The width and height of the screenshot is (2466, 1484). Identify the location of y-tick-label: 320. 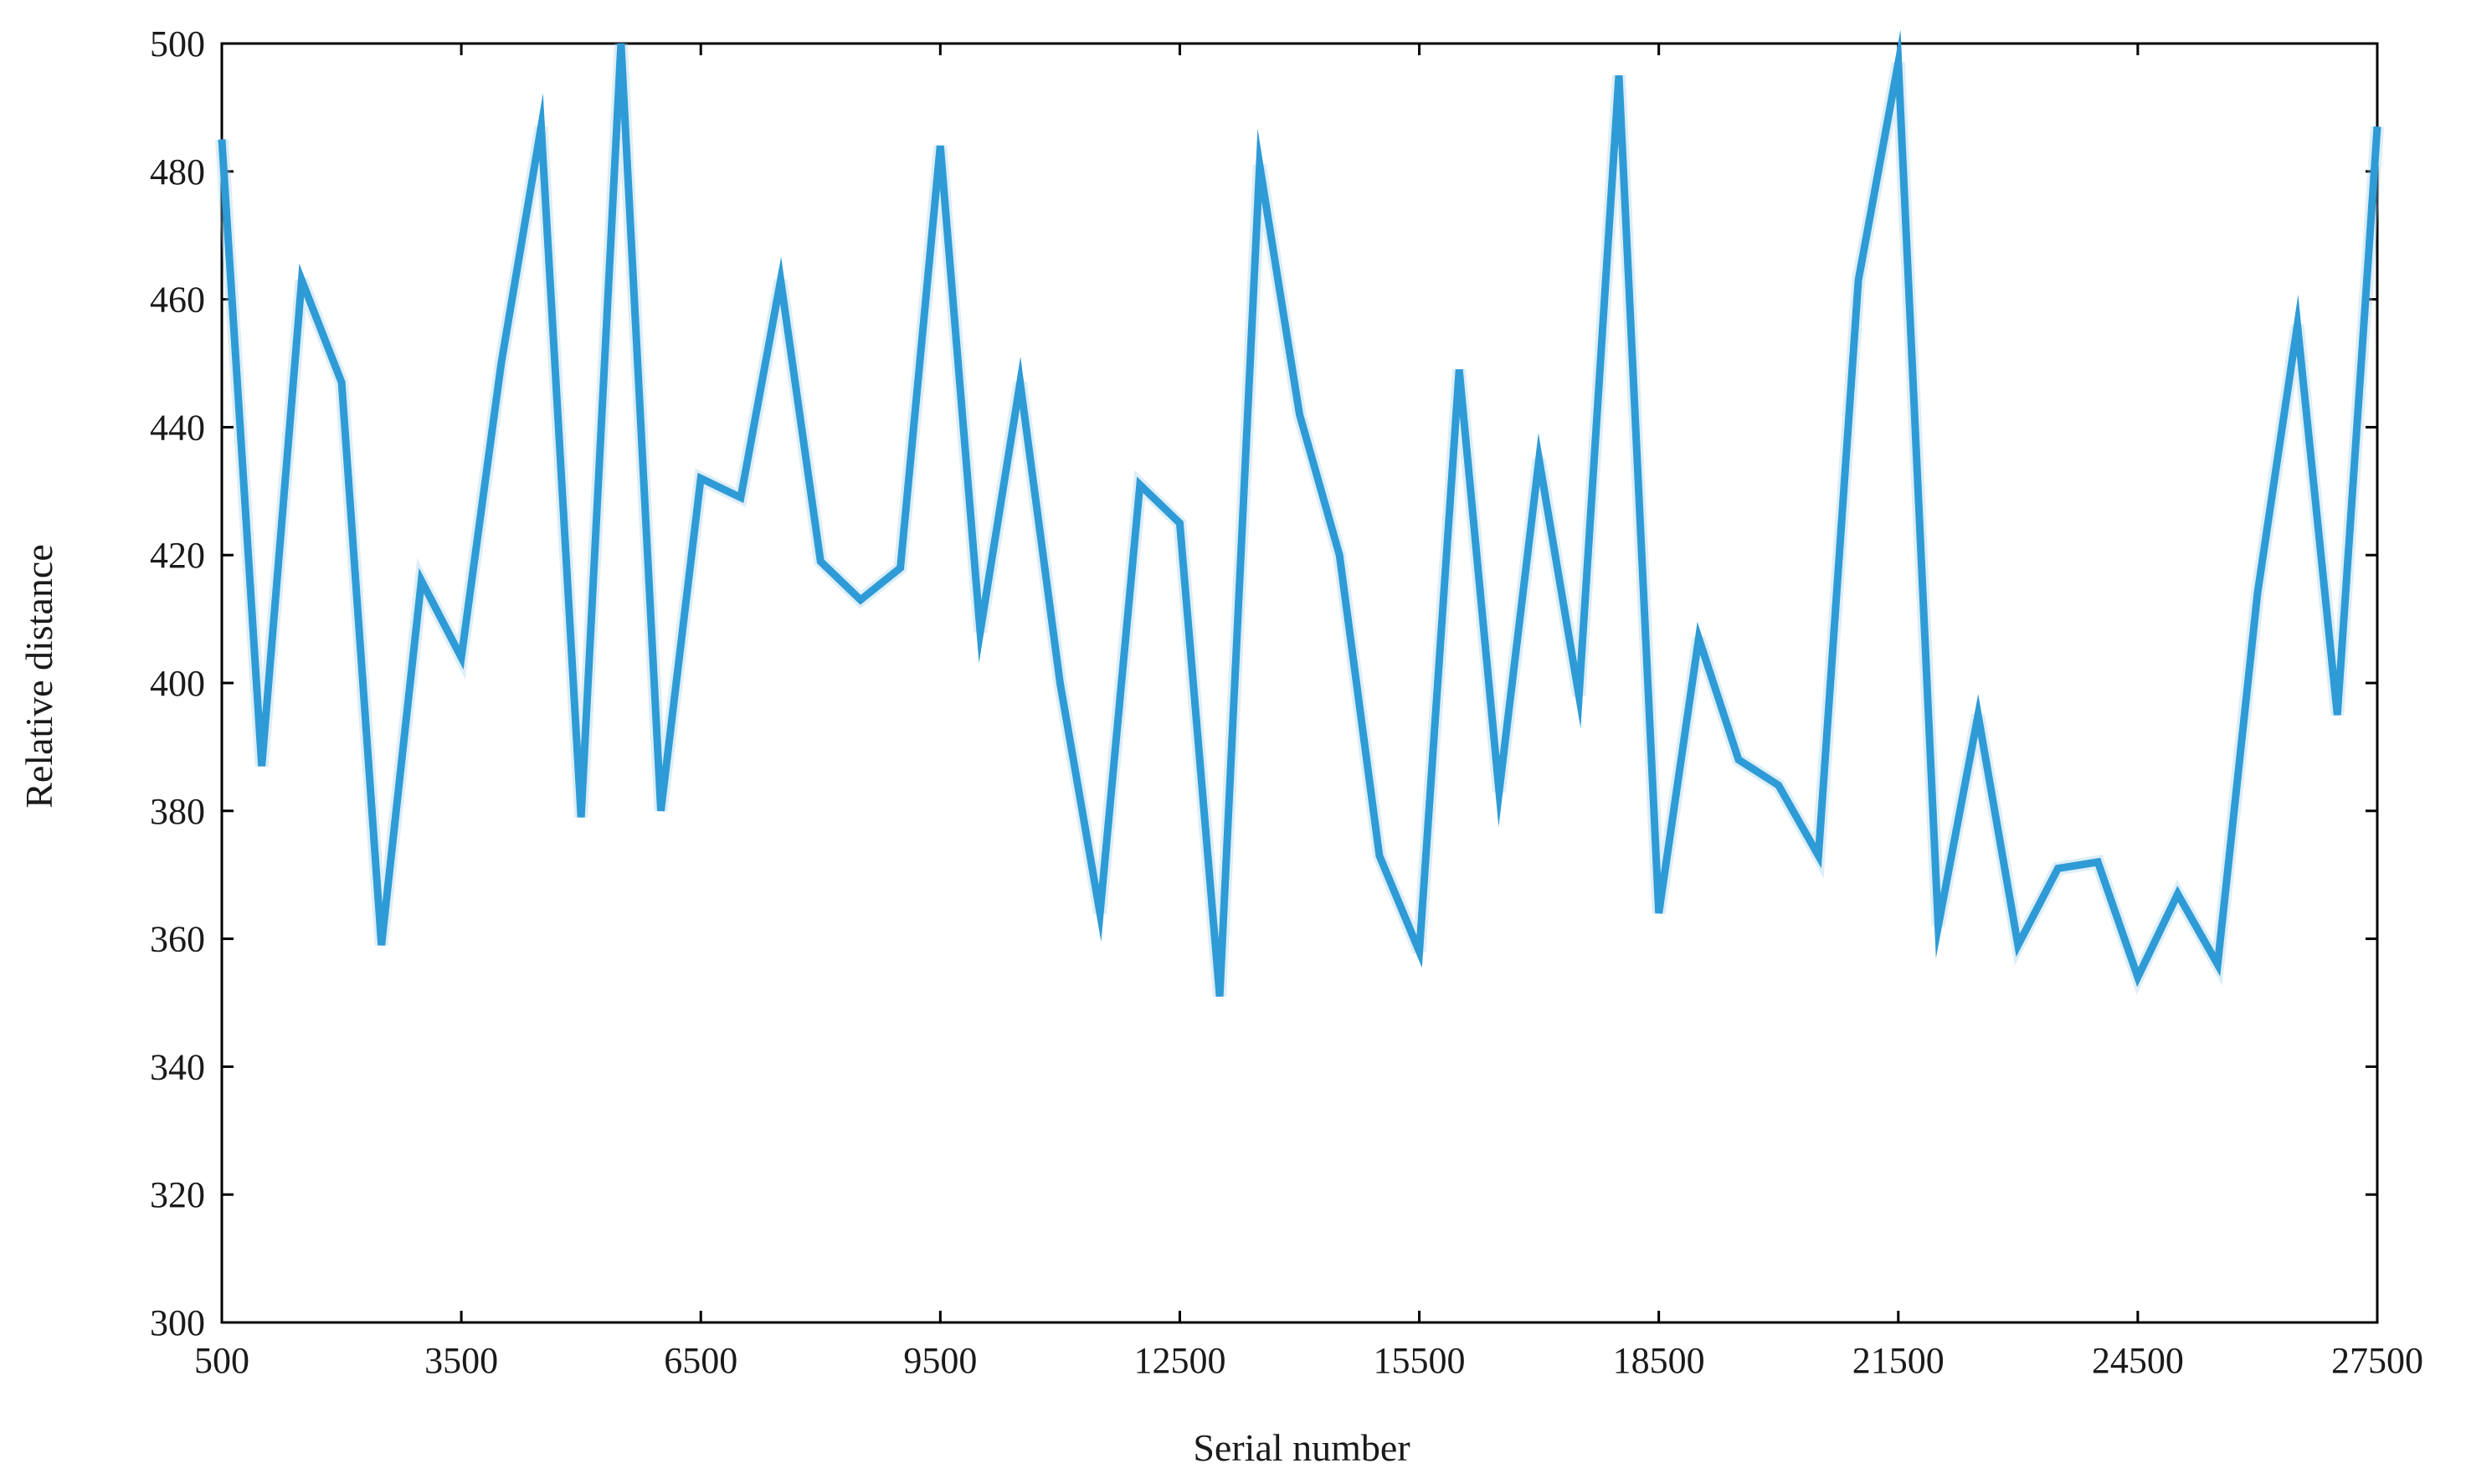
(177, 1195).